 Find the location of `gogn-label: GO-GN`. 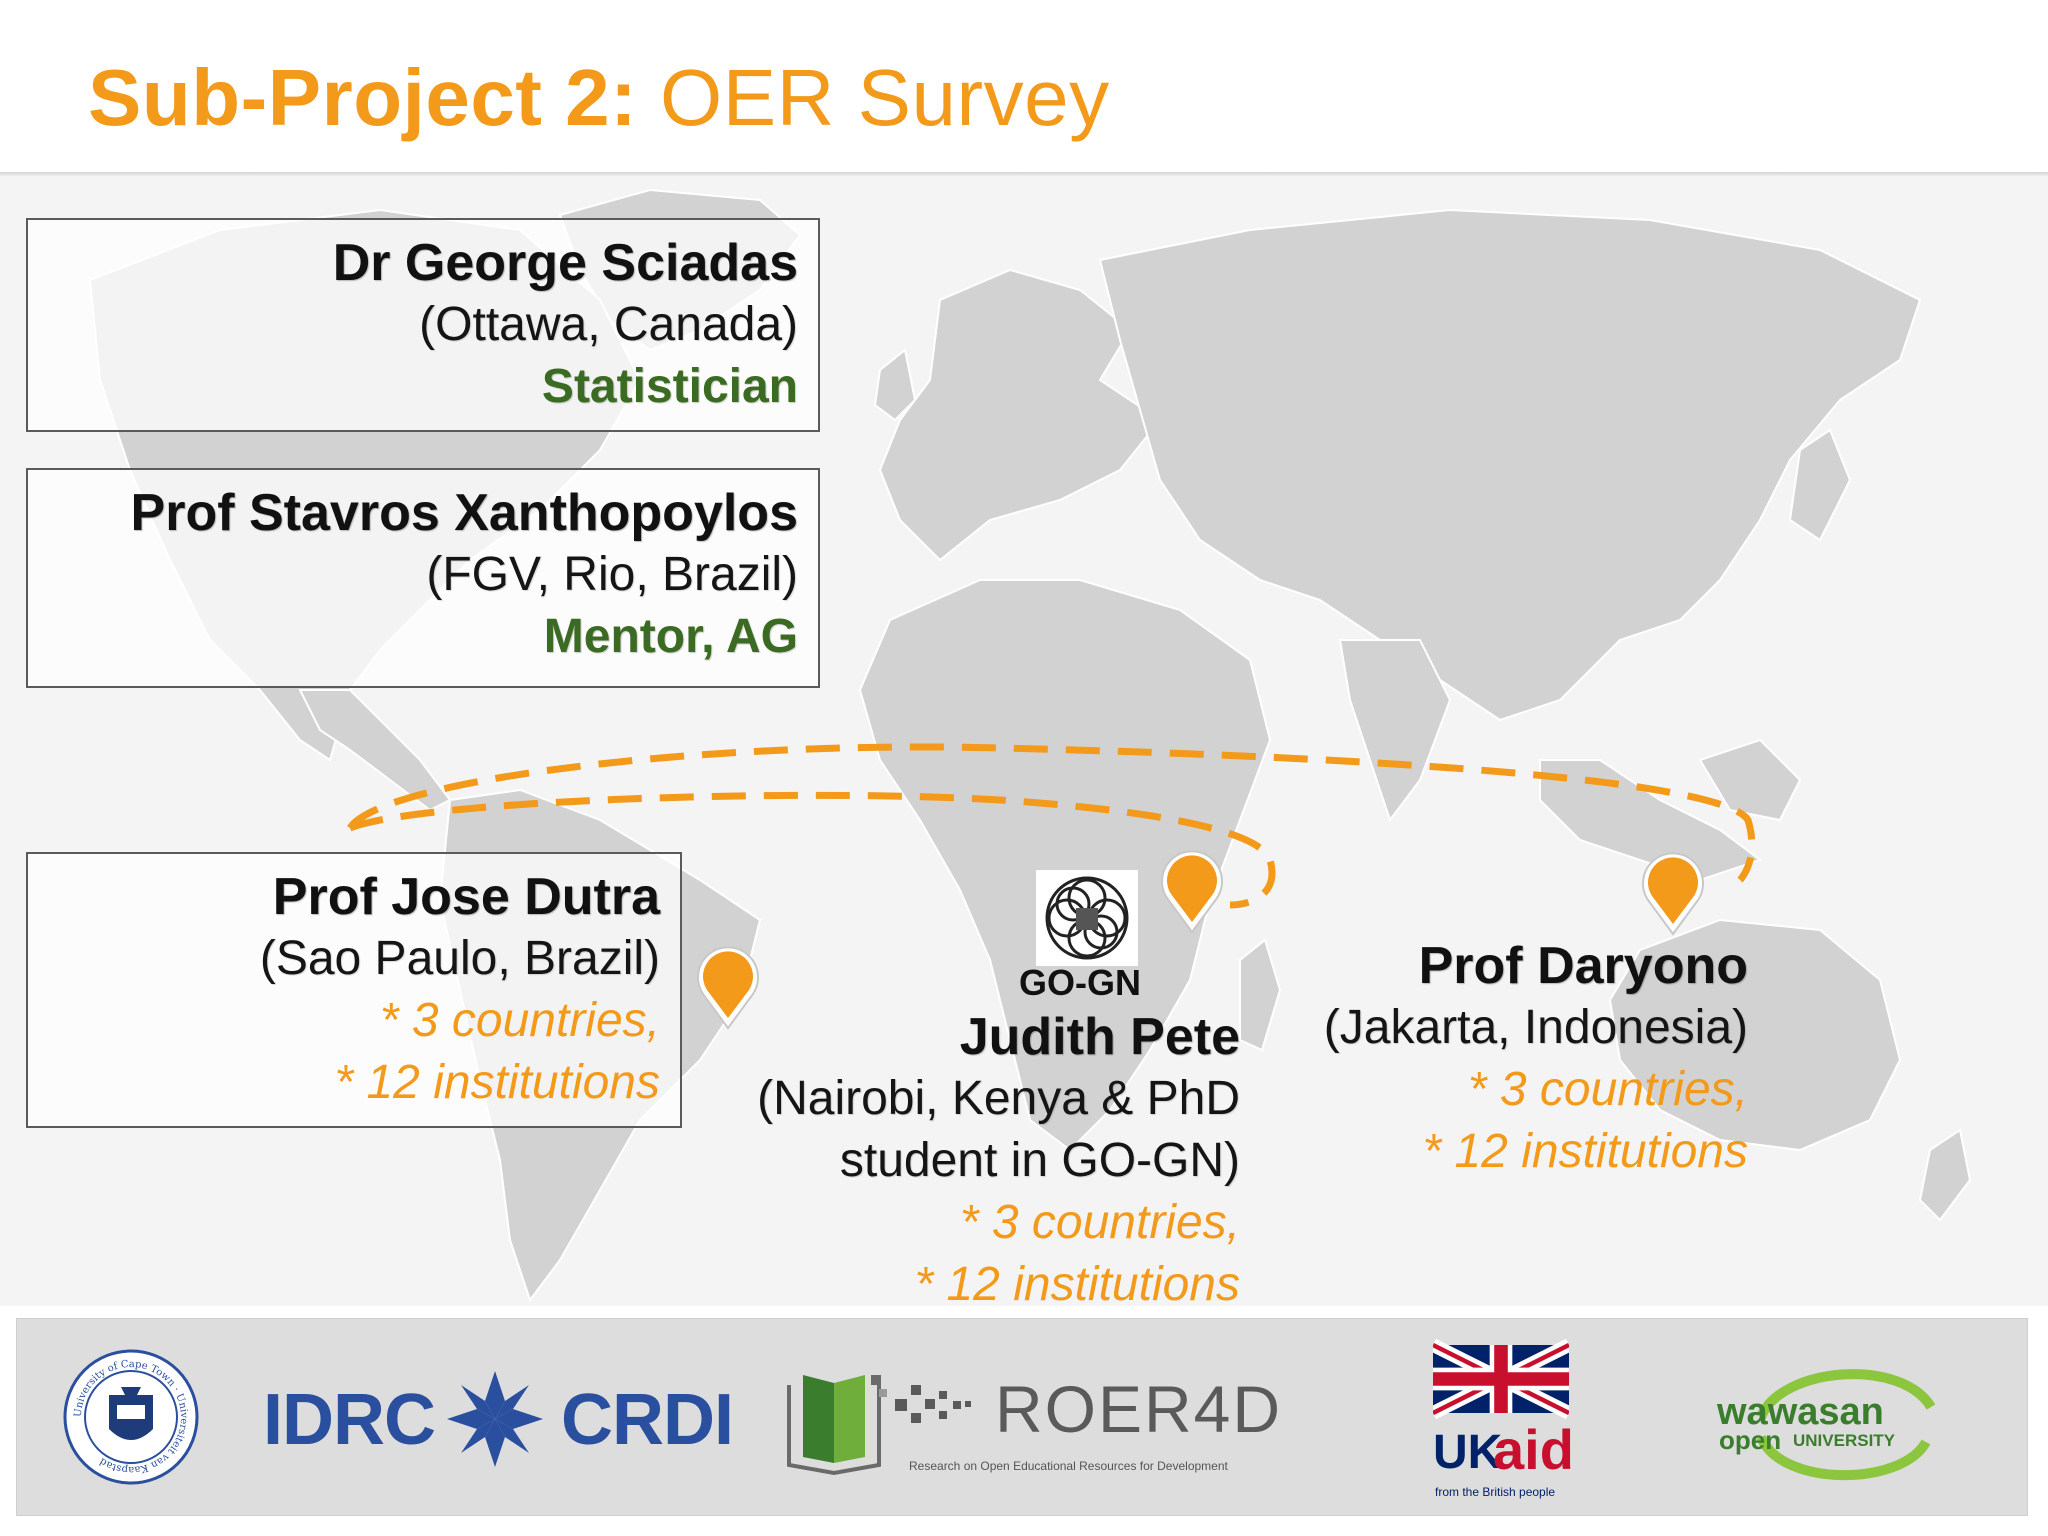

gogn-label: GO-GN is located at coordinates (1080, 982).